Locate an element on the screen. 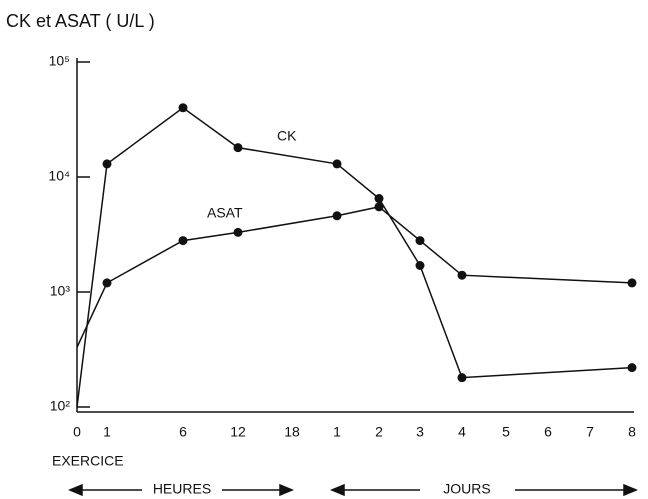  days-arrow is located at coordinates (484, 490).